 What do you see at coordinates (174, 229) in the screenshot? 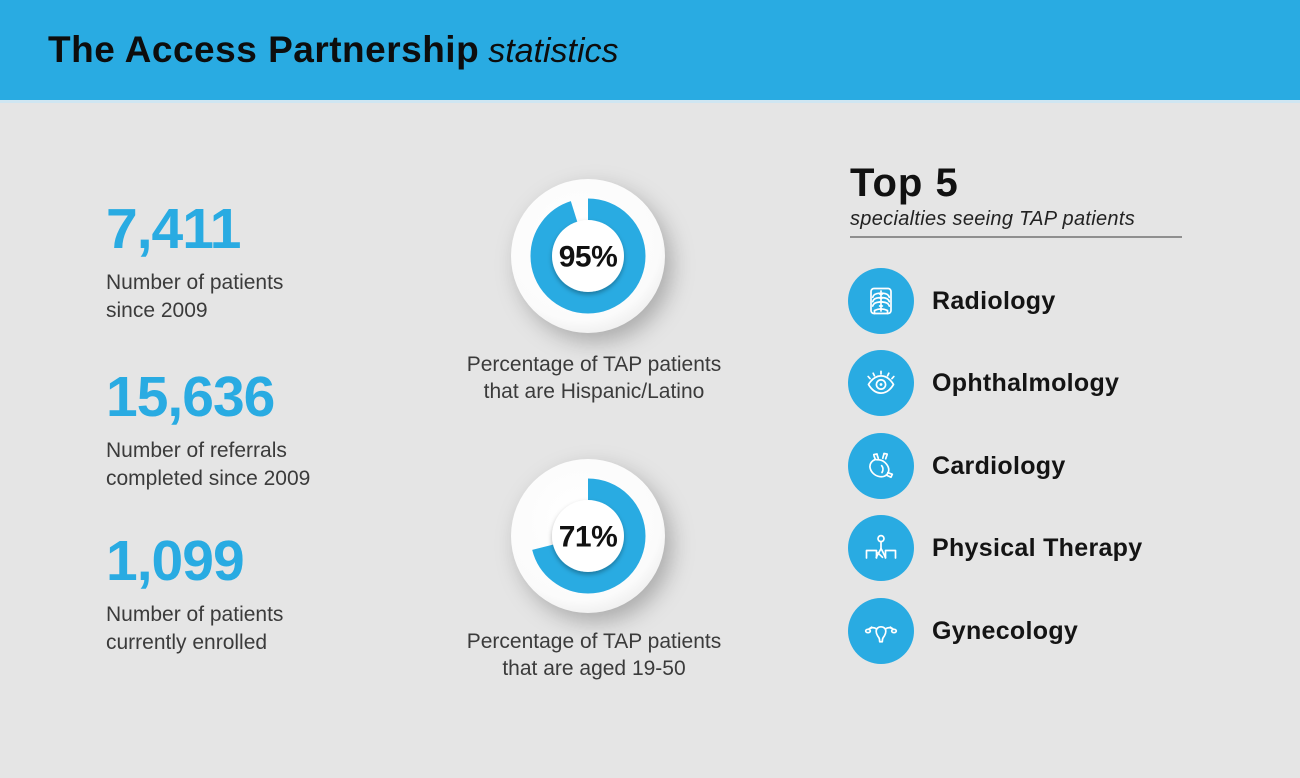
I see `stat-value: 7,411` at bounding box center [174, 229].